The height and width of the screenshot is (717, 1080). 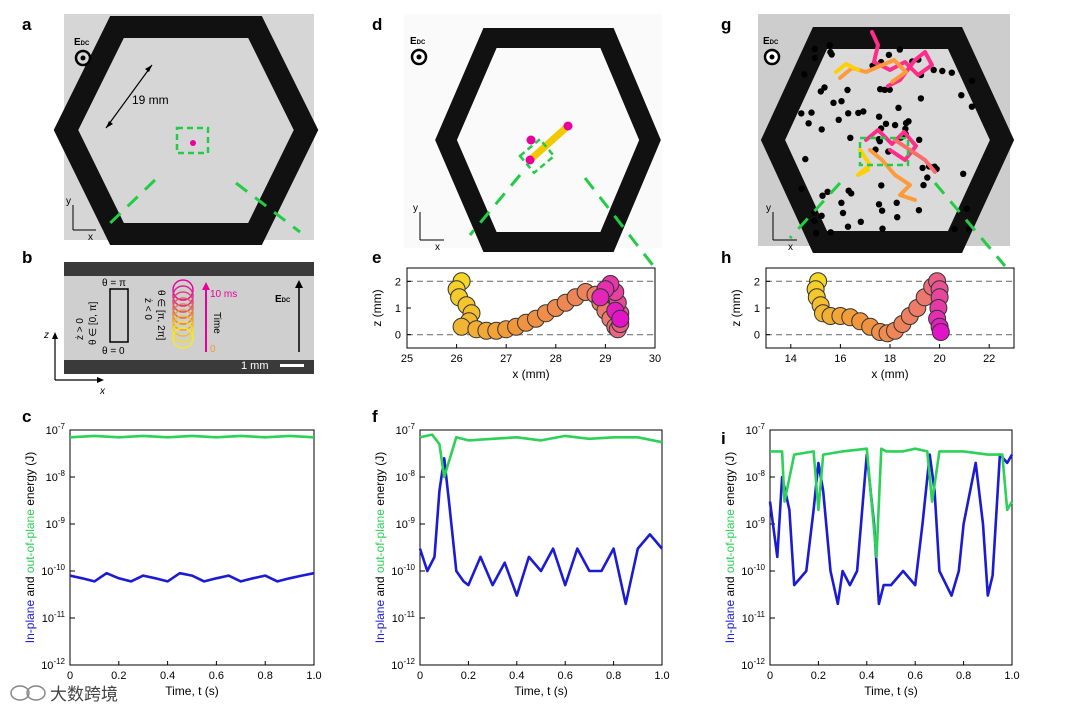 I want to click on zdot-neg-label: ż < 0, so click(x=147, y=309).